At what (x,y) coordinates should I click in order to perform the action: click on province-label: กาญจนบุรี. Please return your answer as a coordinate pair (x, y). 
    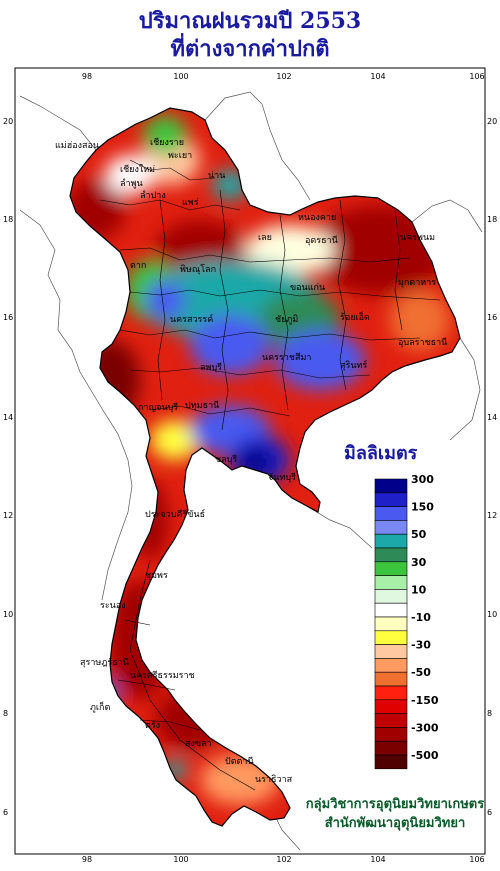
    Looking at the image, I should click on (158, 407).